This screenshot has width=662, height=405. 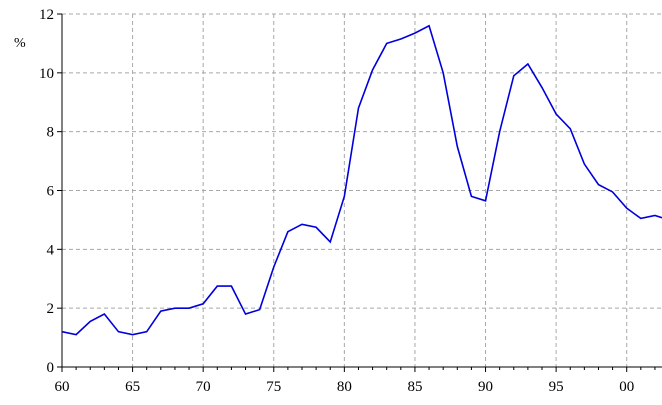 What do you see at coordinates (414, 387) in the screenshot?
I see `x-tick-label: 85` at bounding box center [414, 387].